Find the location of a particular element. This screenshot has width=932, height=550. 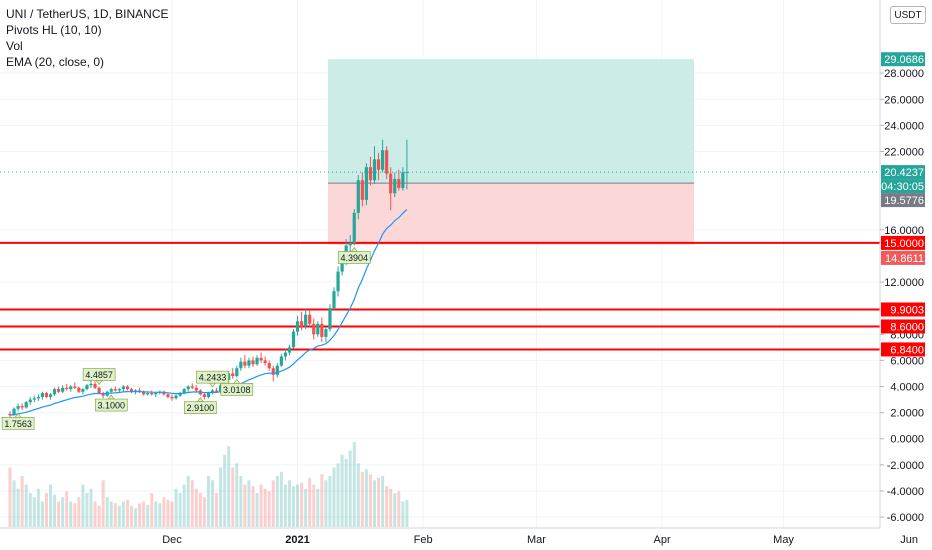

pivot-value: 4.2433 is located at coordinates (213, 378).